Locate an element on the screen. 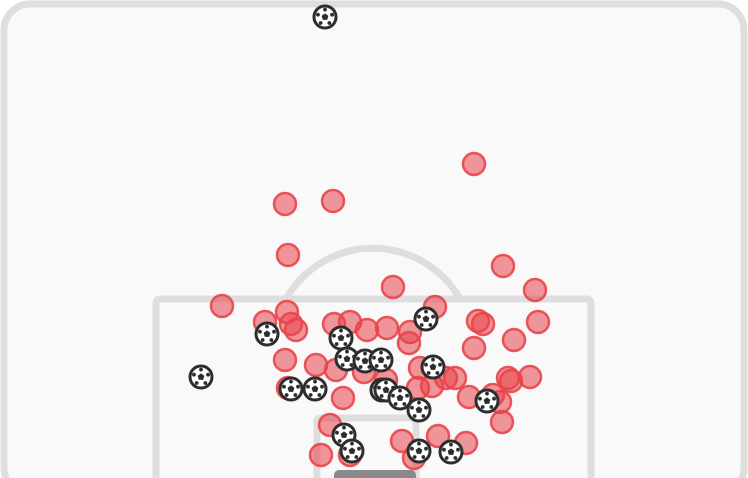  goal-mouth is located at coordinates (375, 474).